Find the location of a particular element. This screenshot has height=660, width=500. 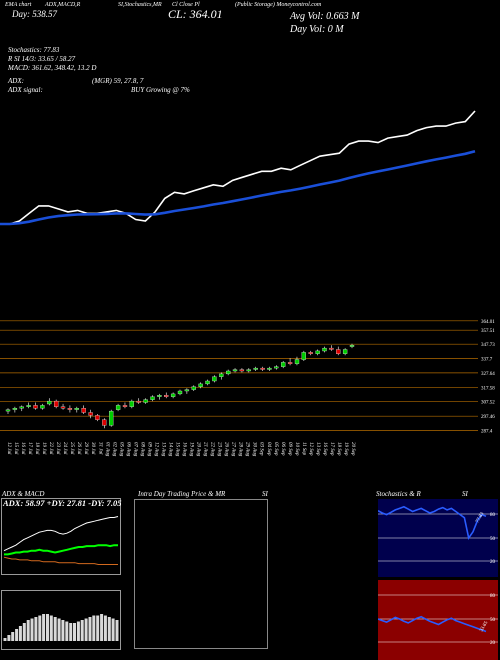

tab-label-ema: EMA chart is located at coordinates (18, 5).